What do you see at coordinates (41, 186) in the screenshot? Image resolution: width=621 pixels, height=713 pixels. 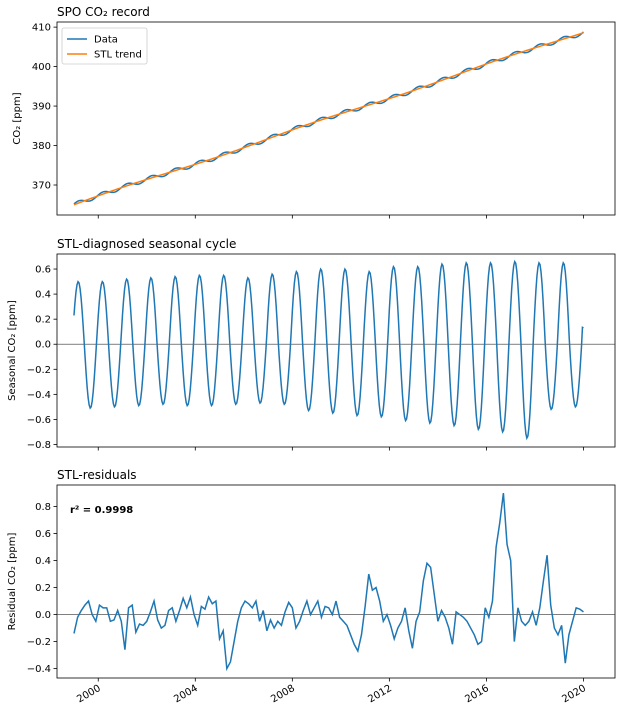 I see `y-tick-label: 370` at bounding box center [41, 186].